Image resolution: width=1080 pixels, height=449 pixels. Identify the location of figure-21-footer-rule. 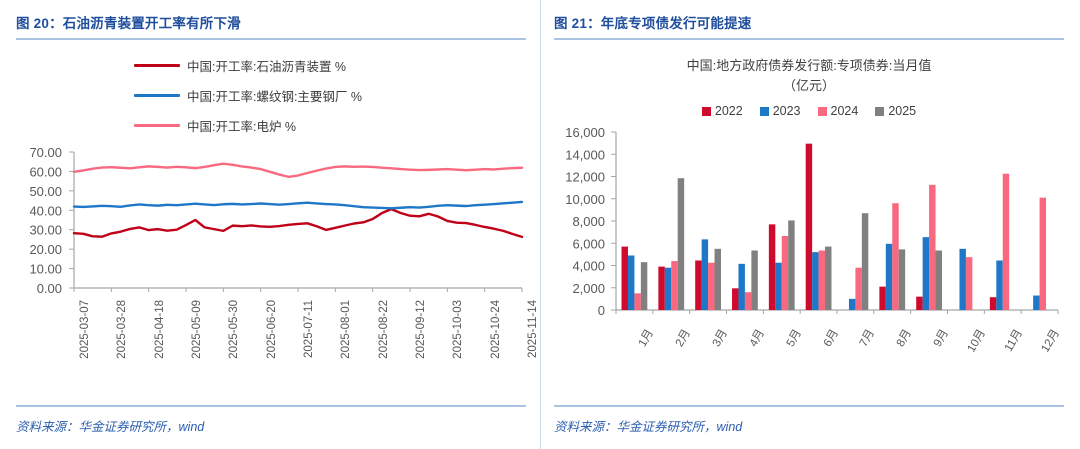
(809, 406).